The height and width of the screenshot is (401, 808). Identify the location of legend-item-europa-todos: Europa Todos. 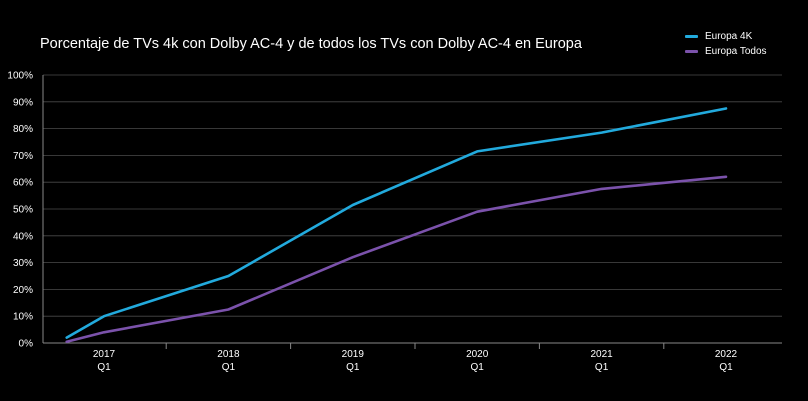
(726, 51).